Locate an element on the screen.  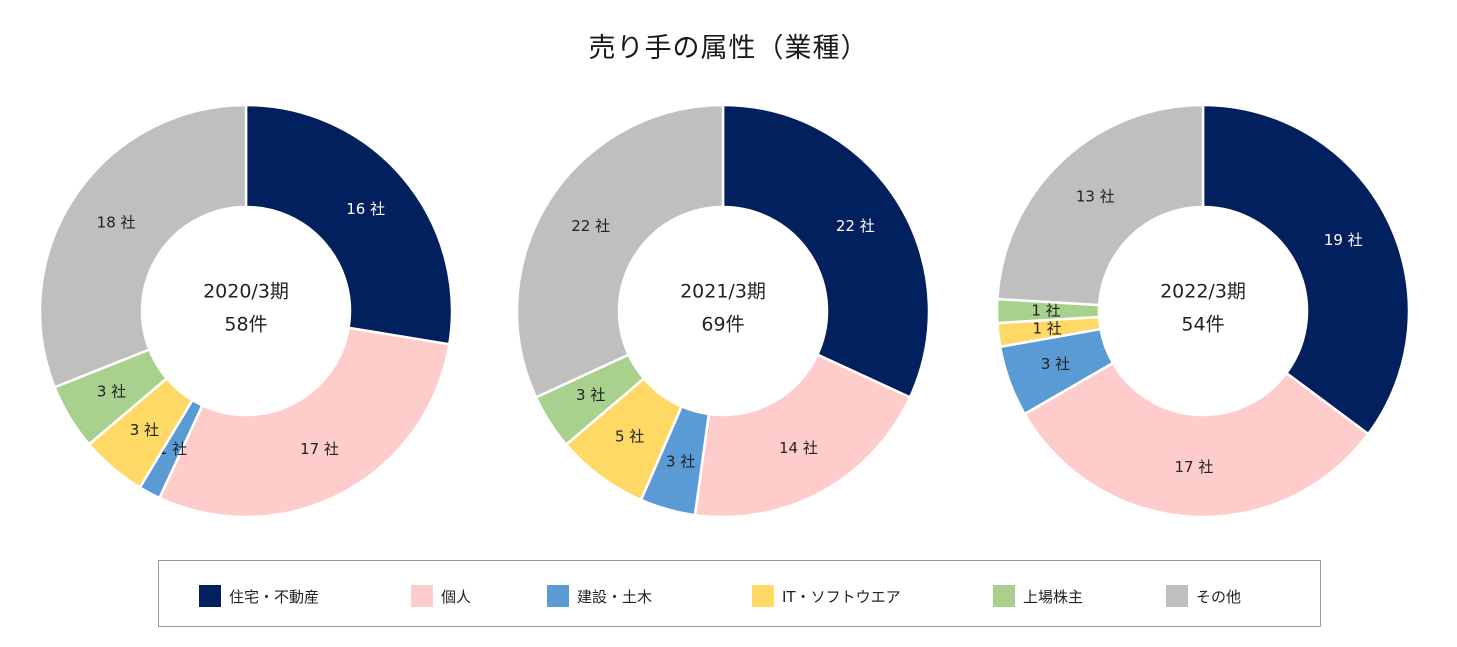
legend-item-construction: 建設・土木 is located at coordinates (599, 596).